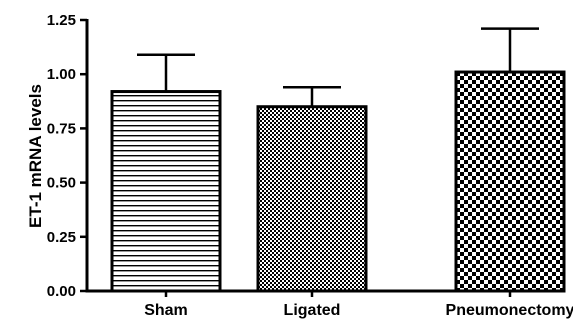 This screenshot has height=322, width=573. Describe the element at coordinates (166, 310) in the screenshot. I see `x-tick-label-sham: Sham` at that location.